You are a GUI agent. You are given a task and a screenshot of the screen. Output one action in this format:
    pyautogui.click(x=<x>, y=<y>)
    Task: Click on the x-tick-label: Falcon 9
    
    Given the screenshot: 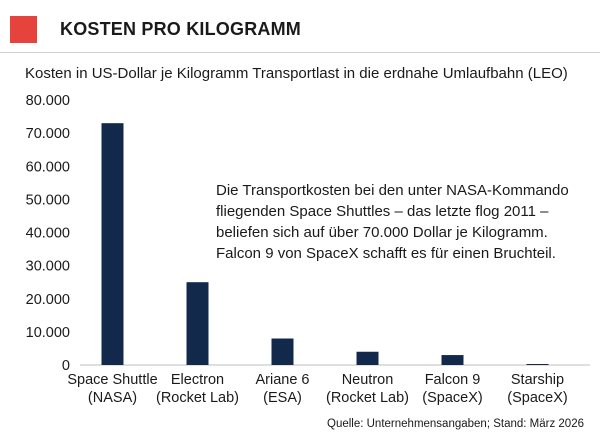 What is the action you would take?
    pyautogui.click(x=453, y=380)
    